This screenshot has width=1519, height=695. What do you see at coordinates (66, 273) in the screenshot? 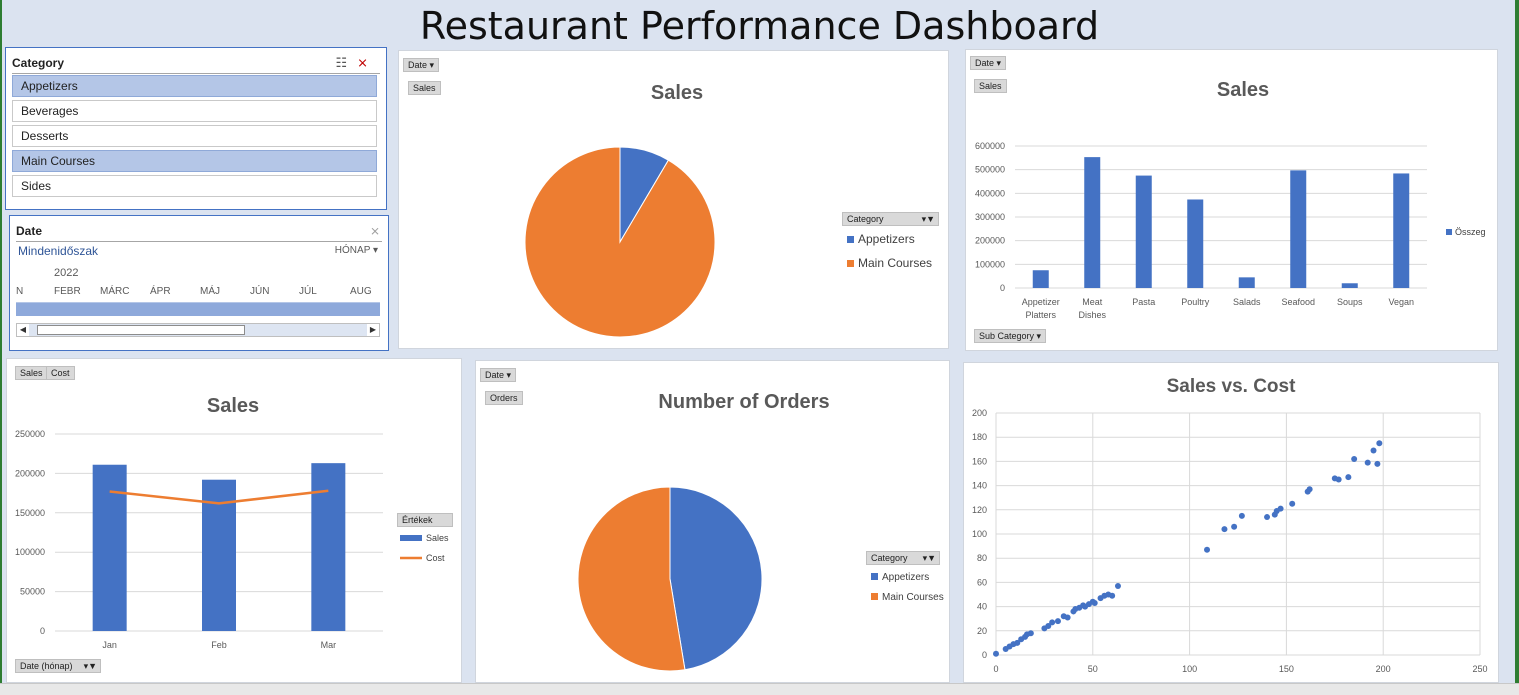
I see `timeline-year: 2022` at bounding box center [66, 273].